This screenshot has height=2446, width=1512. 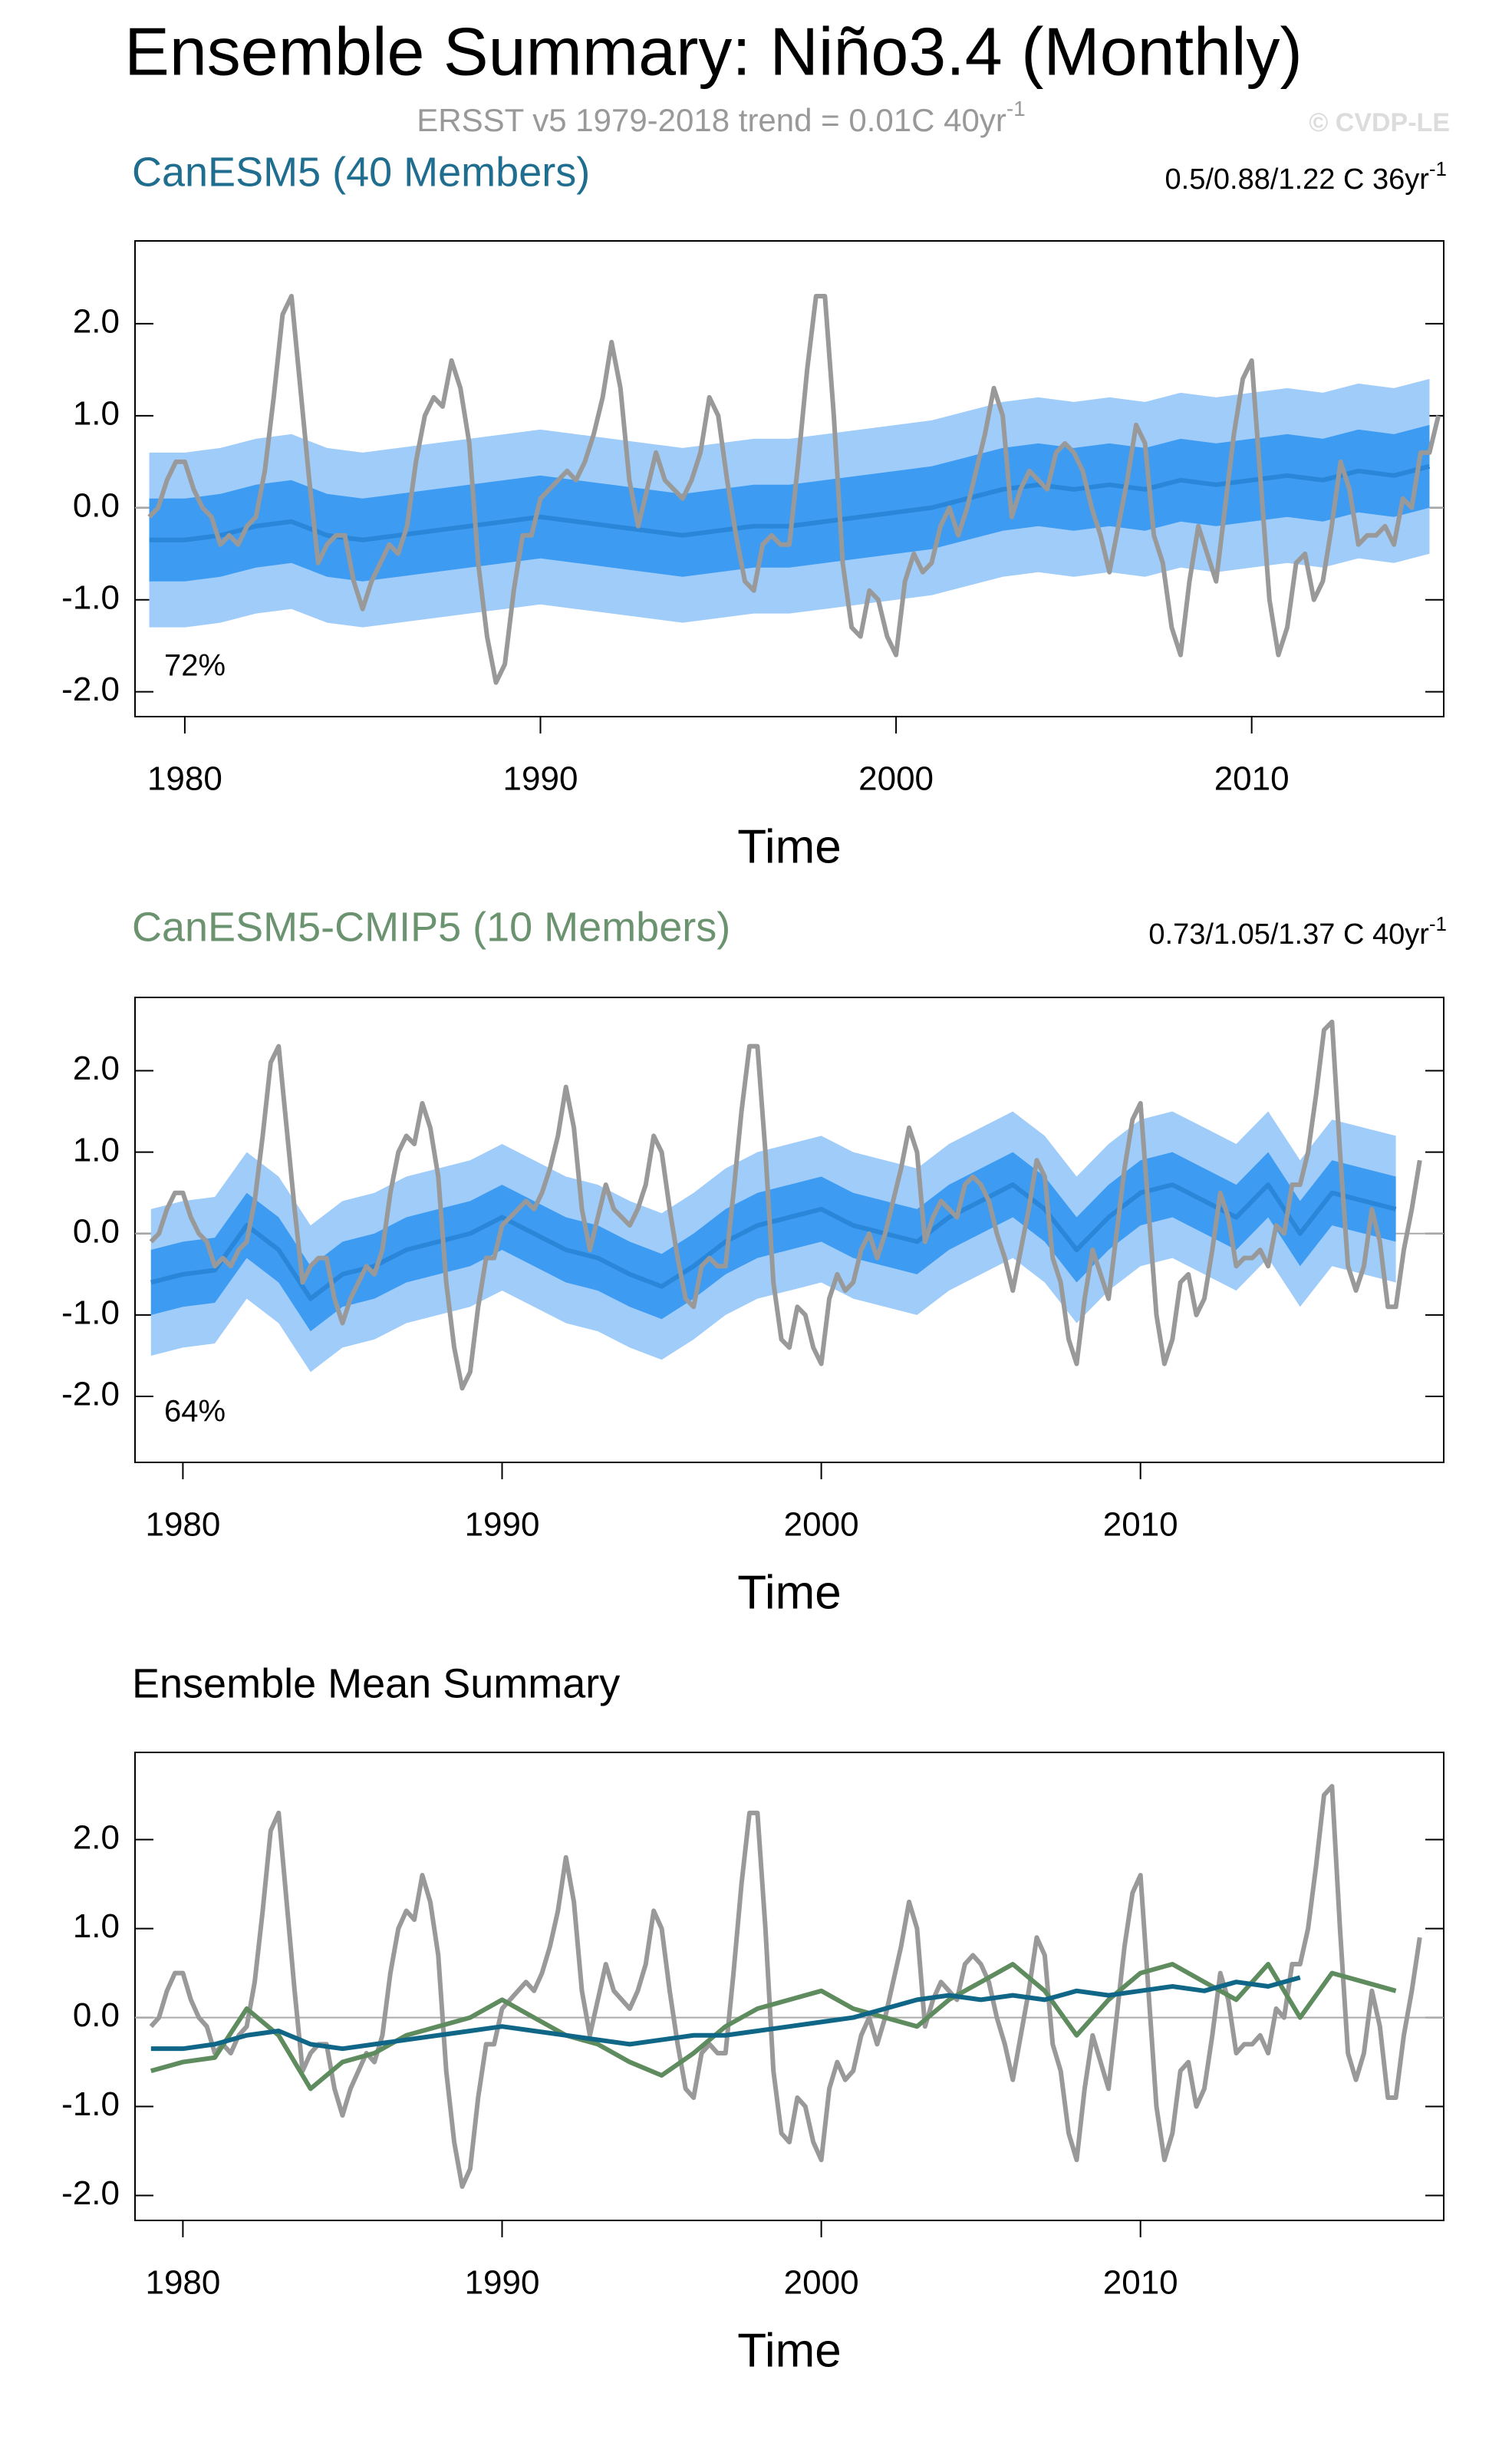 I want to click on member-percent: 64%, so click(x=195, y=1412).